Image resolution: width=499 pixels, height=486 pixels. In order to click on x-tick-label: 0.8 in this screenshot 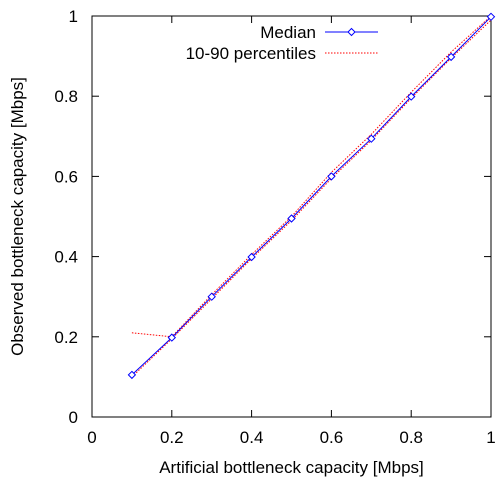, I will do `click(411, 437)`.